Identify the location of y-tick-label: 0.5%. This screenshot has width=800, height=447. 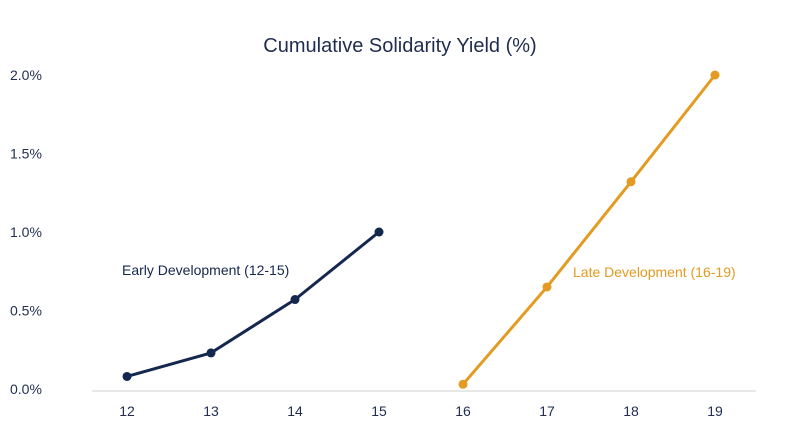
(26, 311).